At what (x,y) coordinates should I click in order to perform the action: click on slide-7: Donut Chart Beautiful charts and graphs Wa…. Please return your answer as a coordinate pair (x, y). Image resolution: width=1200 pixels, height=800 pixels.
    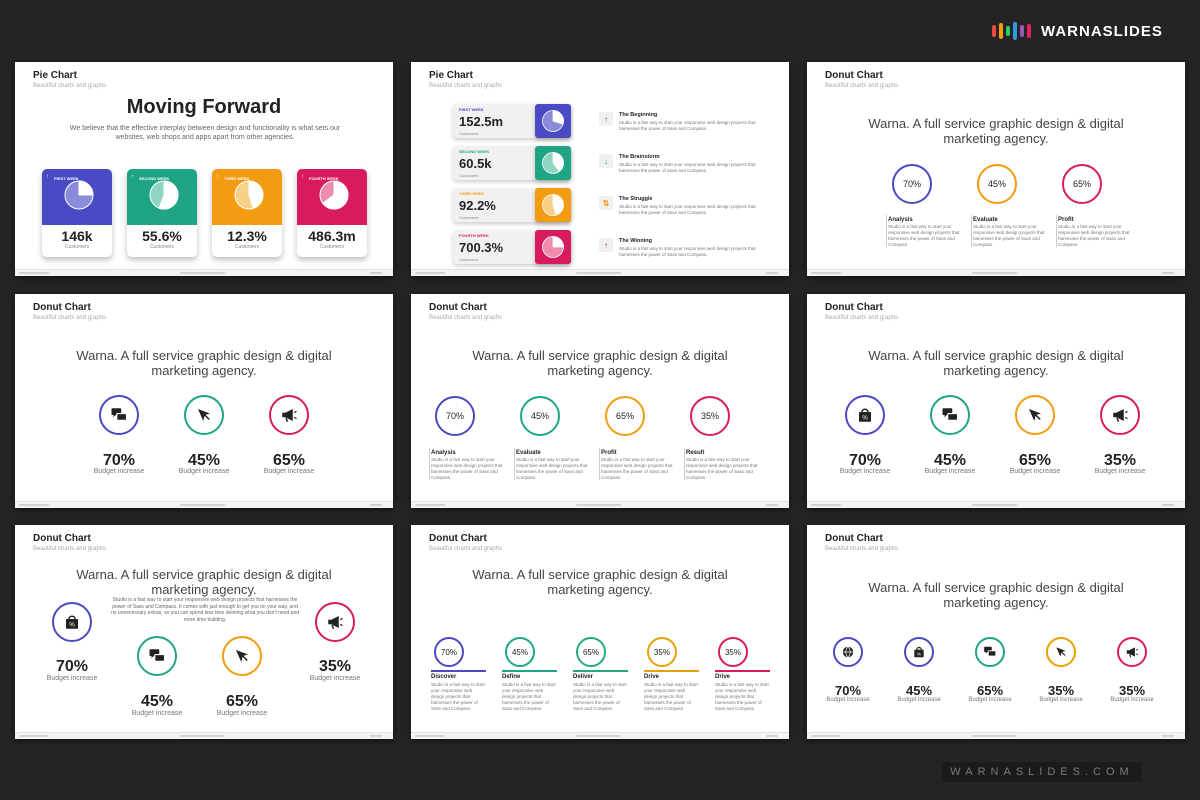
    Looking at the image, I should click on (204, 632).